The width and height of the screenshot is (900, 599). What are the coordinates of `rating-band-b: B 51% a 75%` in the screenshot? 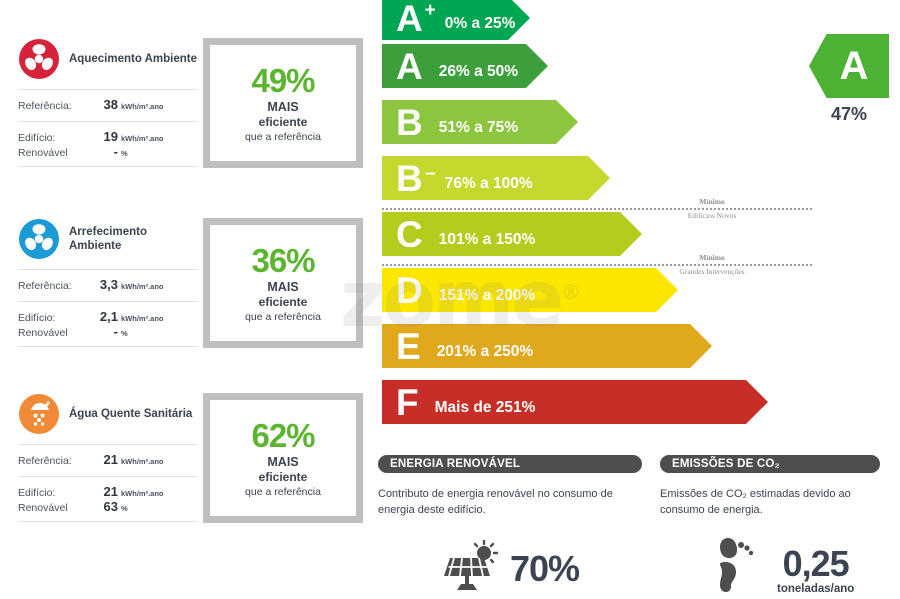 It's located at (480, 122).